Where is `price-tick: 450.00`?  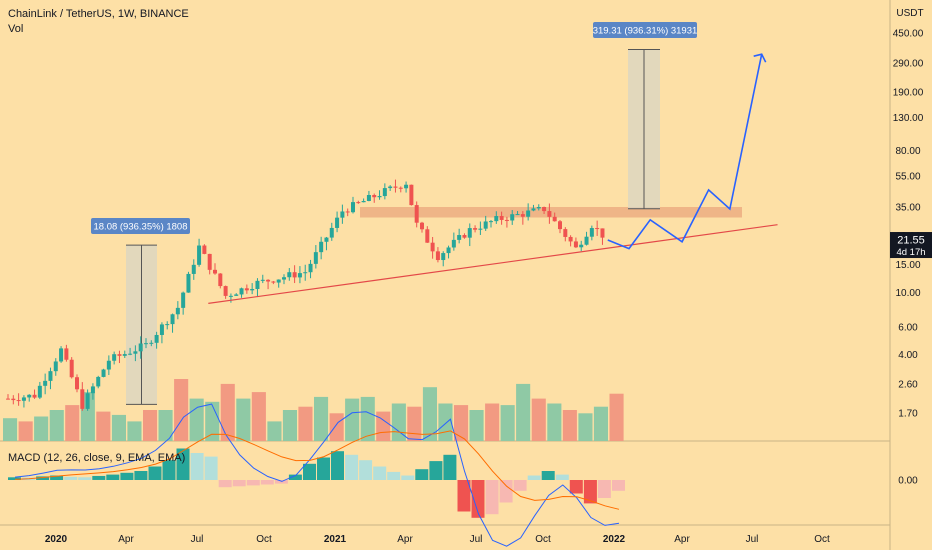 price-tick: 450.00 is located at coordinates (908, 34).